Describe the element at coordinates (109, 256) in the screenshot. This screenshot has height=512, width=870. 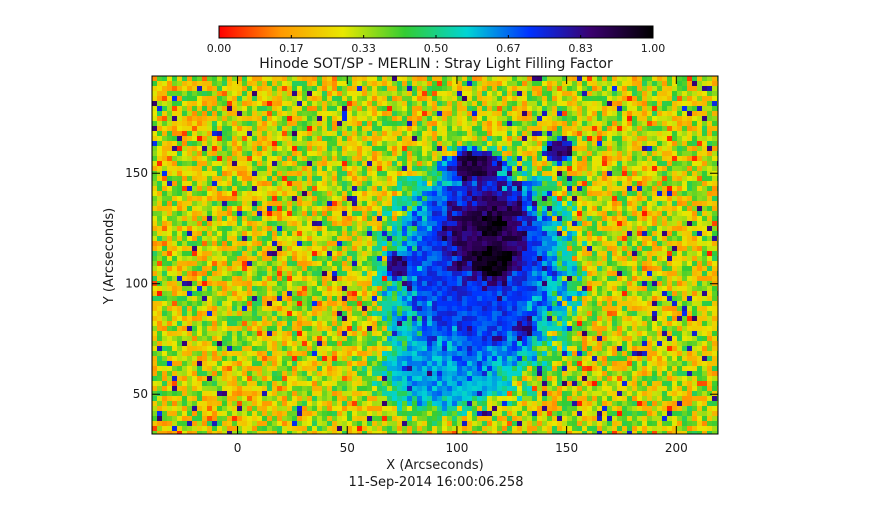
I see `y-axis-label: Y (Arcseconds)` at that location.